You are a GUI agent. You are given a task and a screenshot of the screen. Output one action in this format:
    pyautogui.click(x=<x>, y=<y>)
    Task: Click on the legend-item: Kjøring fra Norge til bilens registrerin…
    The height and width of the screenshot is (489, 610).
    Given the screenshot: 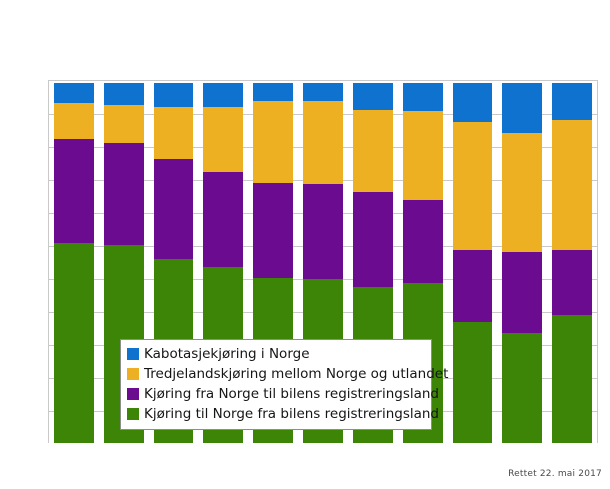 What is the action you would take?
    pyautogui.click(x=283, y=394)
    